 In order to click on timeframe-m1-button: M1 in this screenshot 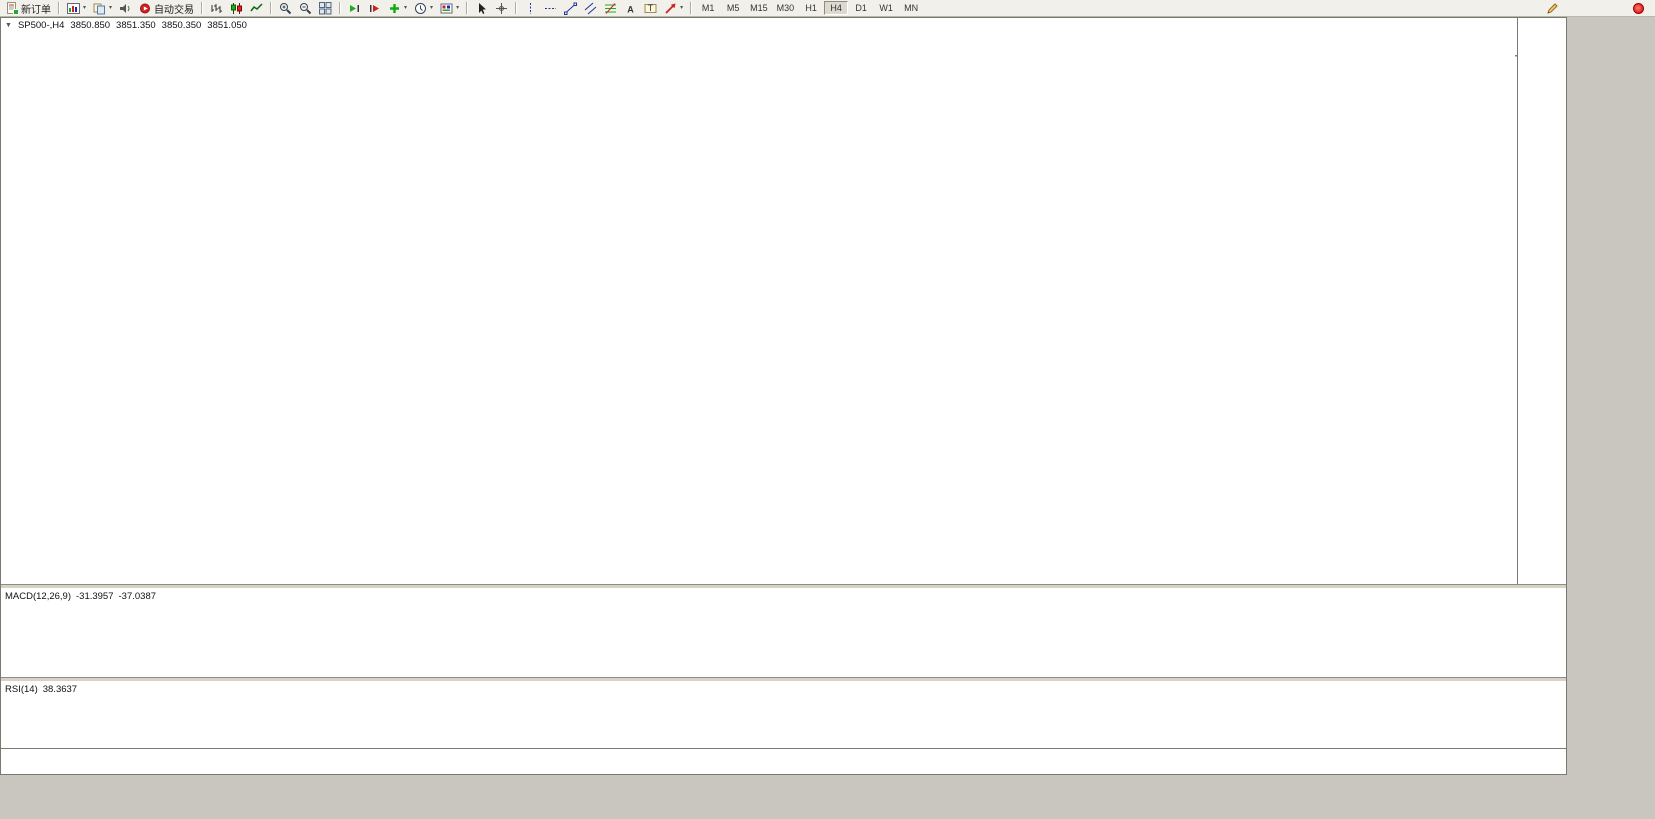, I will do `click(708, 8)`.